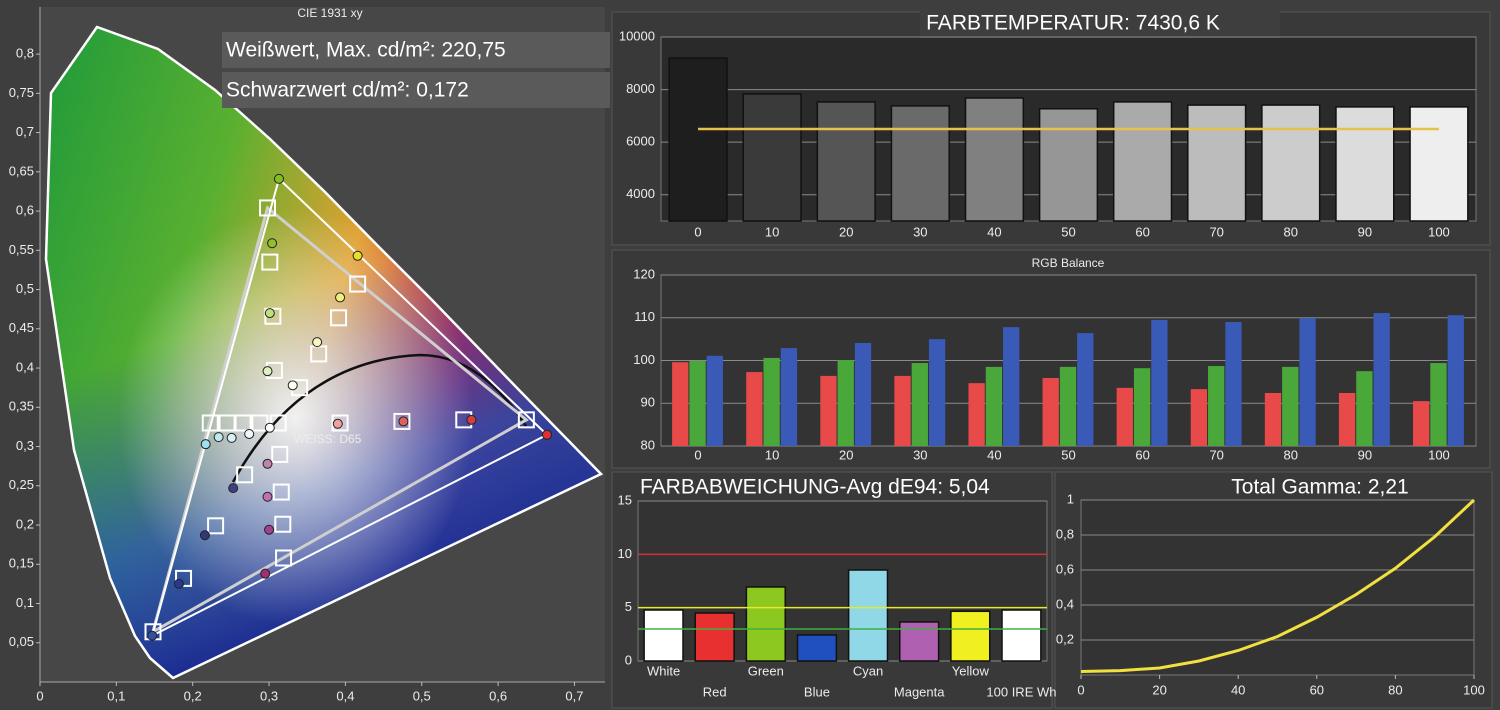 This screenshot has width=1500, height=710. What do you see at coordinates (1068, 263) in the screenshot?
I see `chart-title: RGB Balance` at bounding box center [1068, 263].